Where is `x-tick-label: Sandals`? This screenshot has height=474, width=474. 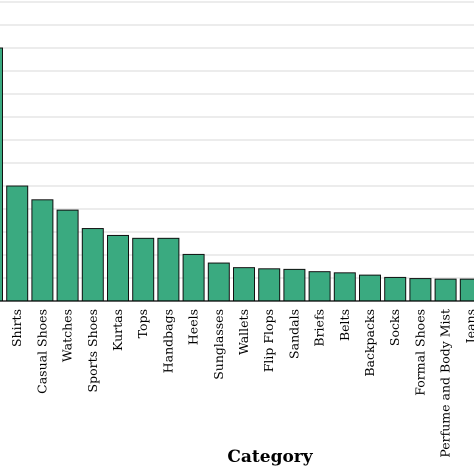
x-tick-label: Sandals is located at coordinates (293, 334).